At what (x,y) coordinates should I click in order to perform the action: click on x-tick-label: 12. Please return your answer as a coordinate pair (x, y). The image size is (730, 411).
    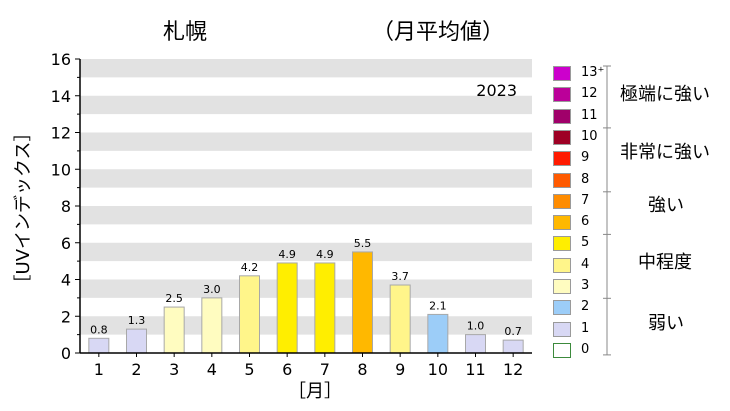
    Looking at the image, I should click on (513, 369).